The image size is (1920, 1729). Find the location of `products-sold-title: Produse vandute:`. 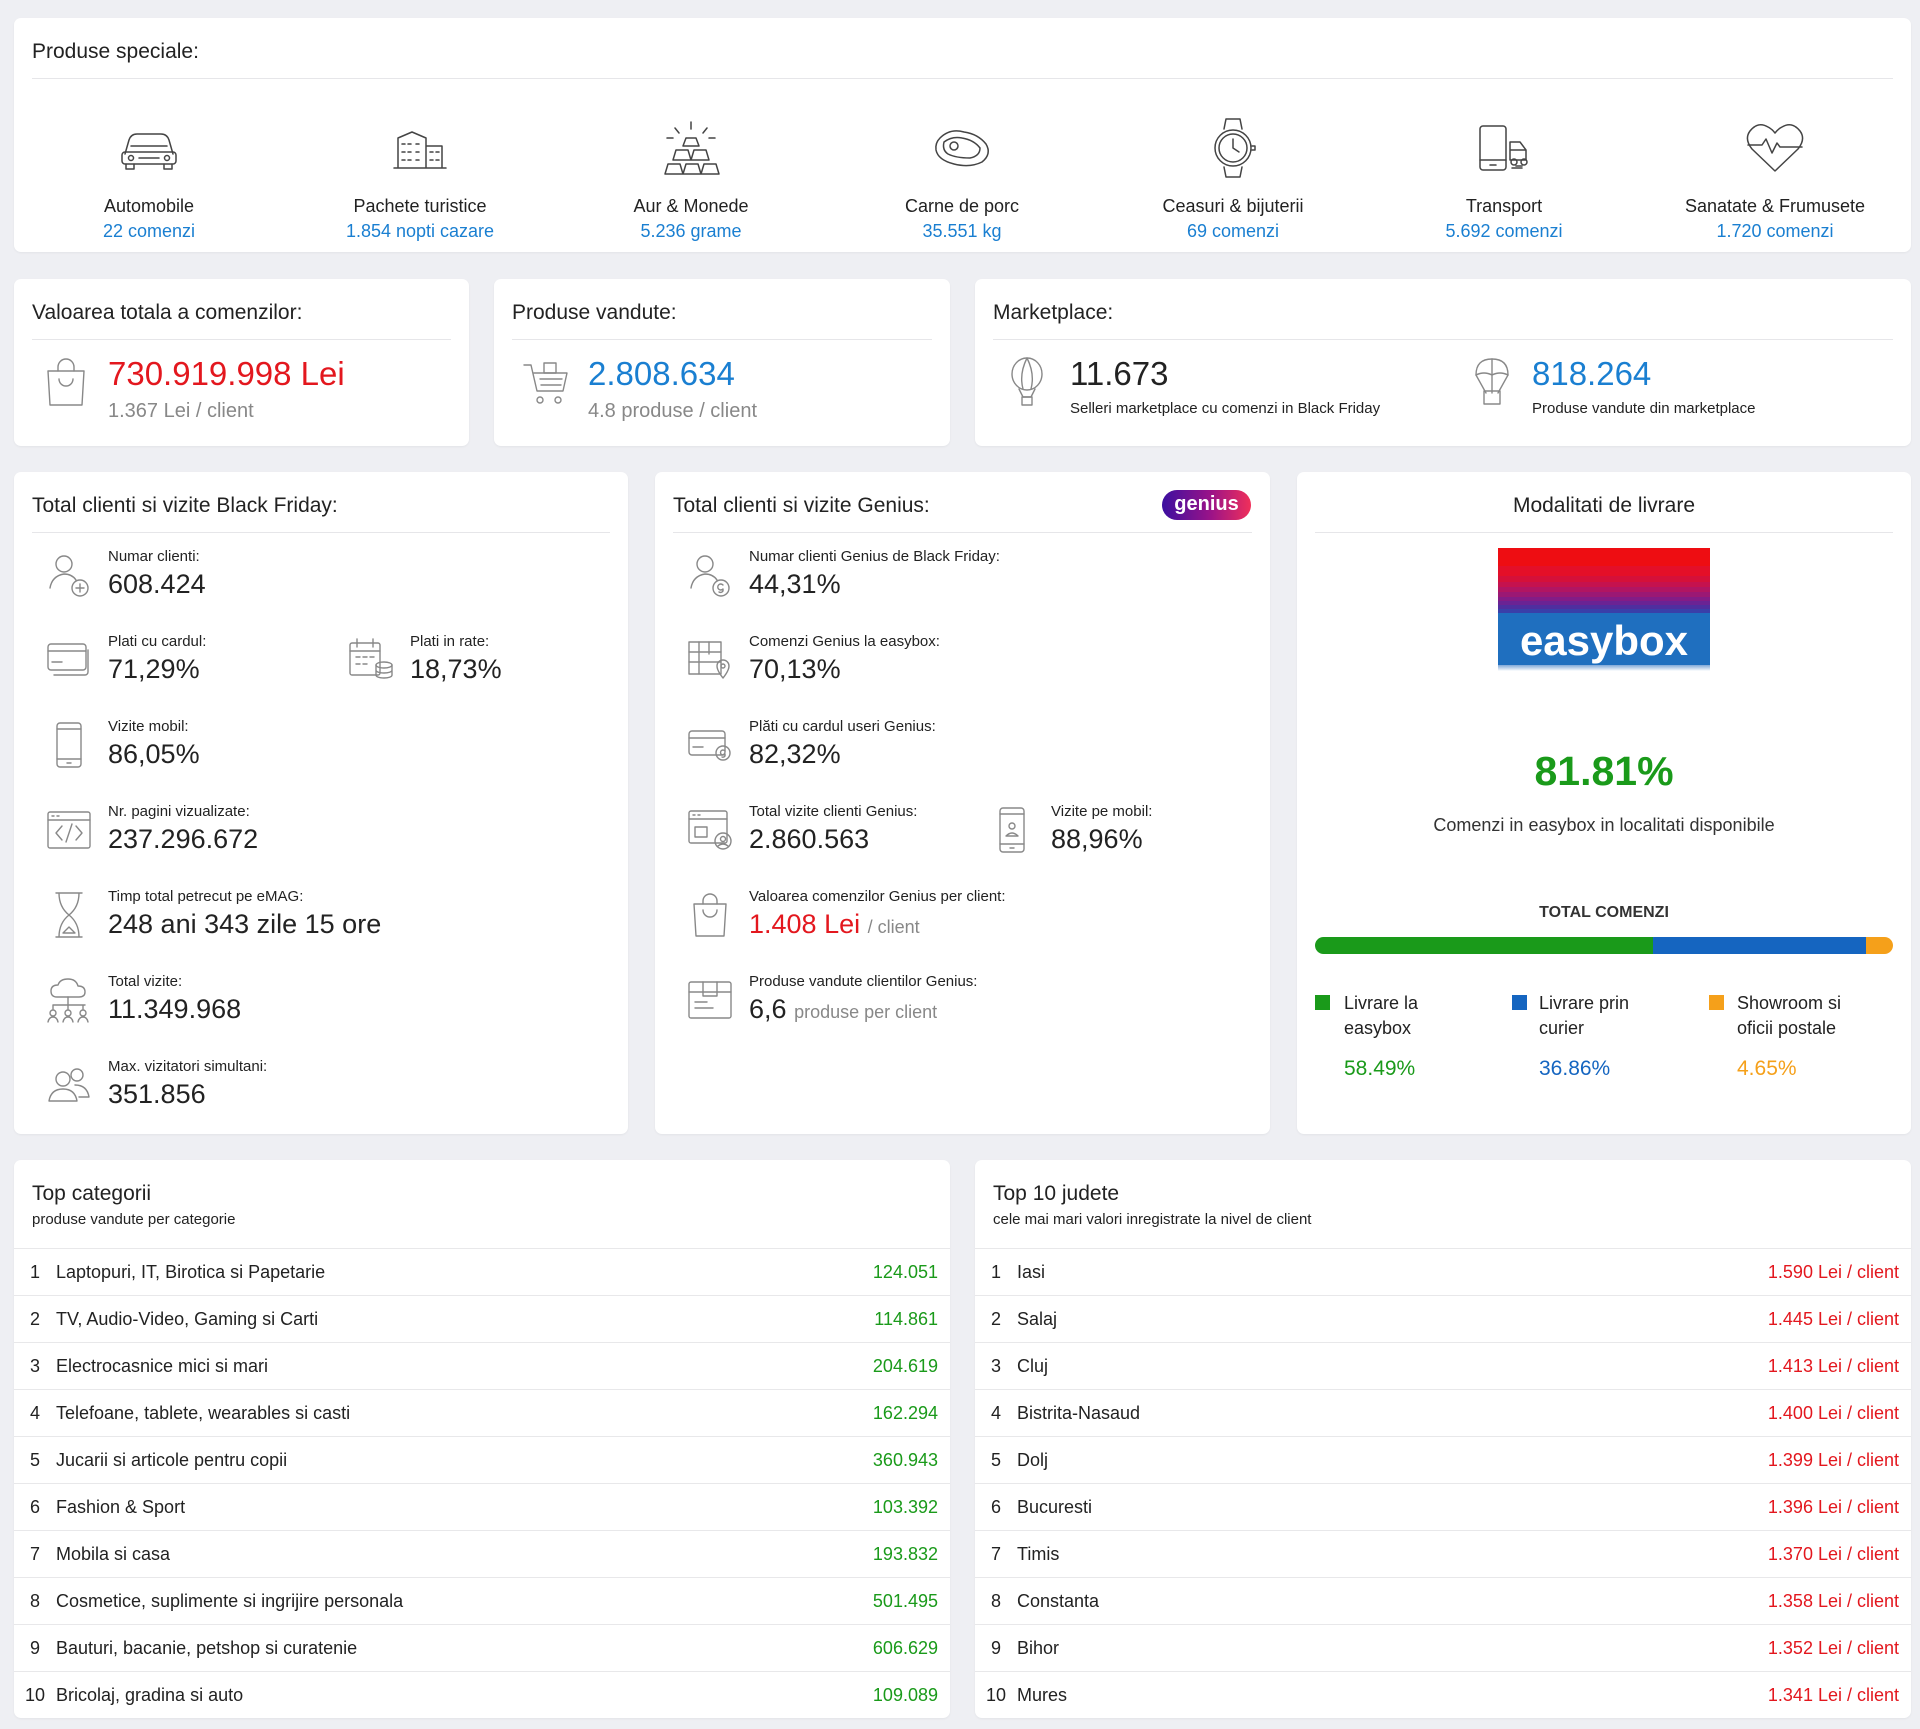

products-sold-title: Produse vandute: is located at coordinates (594, 312).